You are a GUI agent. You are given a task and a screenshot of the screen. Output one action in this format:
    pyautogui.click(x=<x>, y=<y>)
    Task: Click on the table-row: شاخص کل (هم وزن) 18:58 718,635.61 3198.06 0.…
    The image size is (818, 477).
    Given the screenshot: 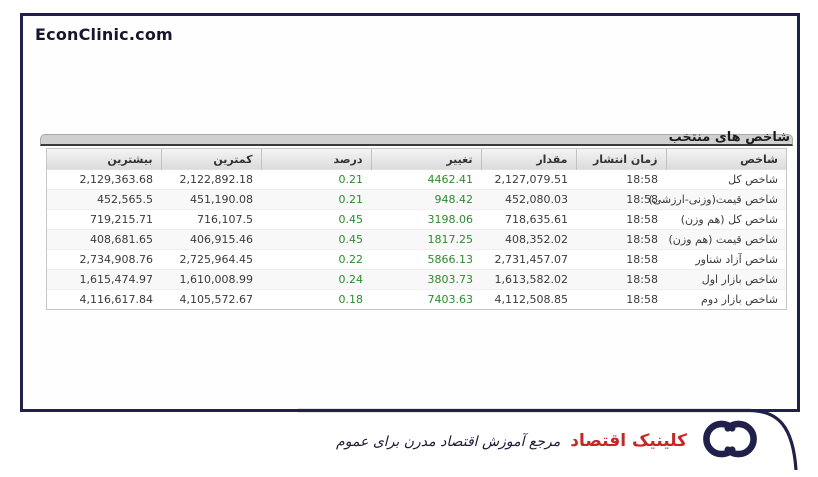 What is the action you would take?
    pyautogui.click(x=416, y=219)
    